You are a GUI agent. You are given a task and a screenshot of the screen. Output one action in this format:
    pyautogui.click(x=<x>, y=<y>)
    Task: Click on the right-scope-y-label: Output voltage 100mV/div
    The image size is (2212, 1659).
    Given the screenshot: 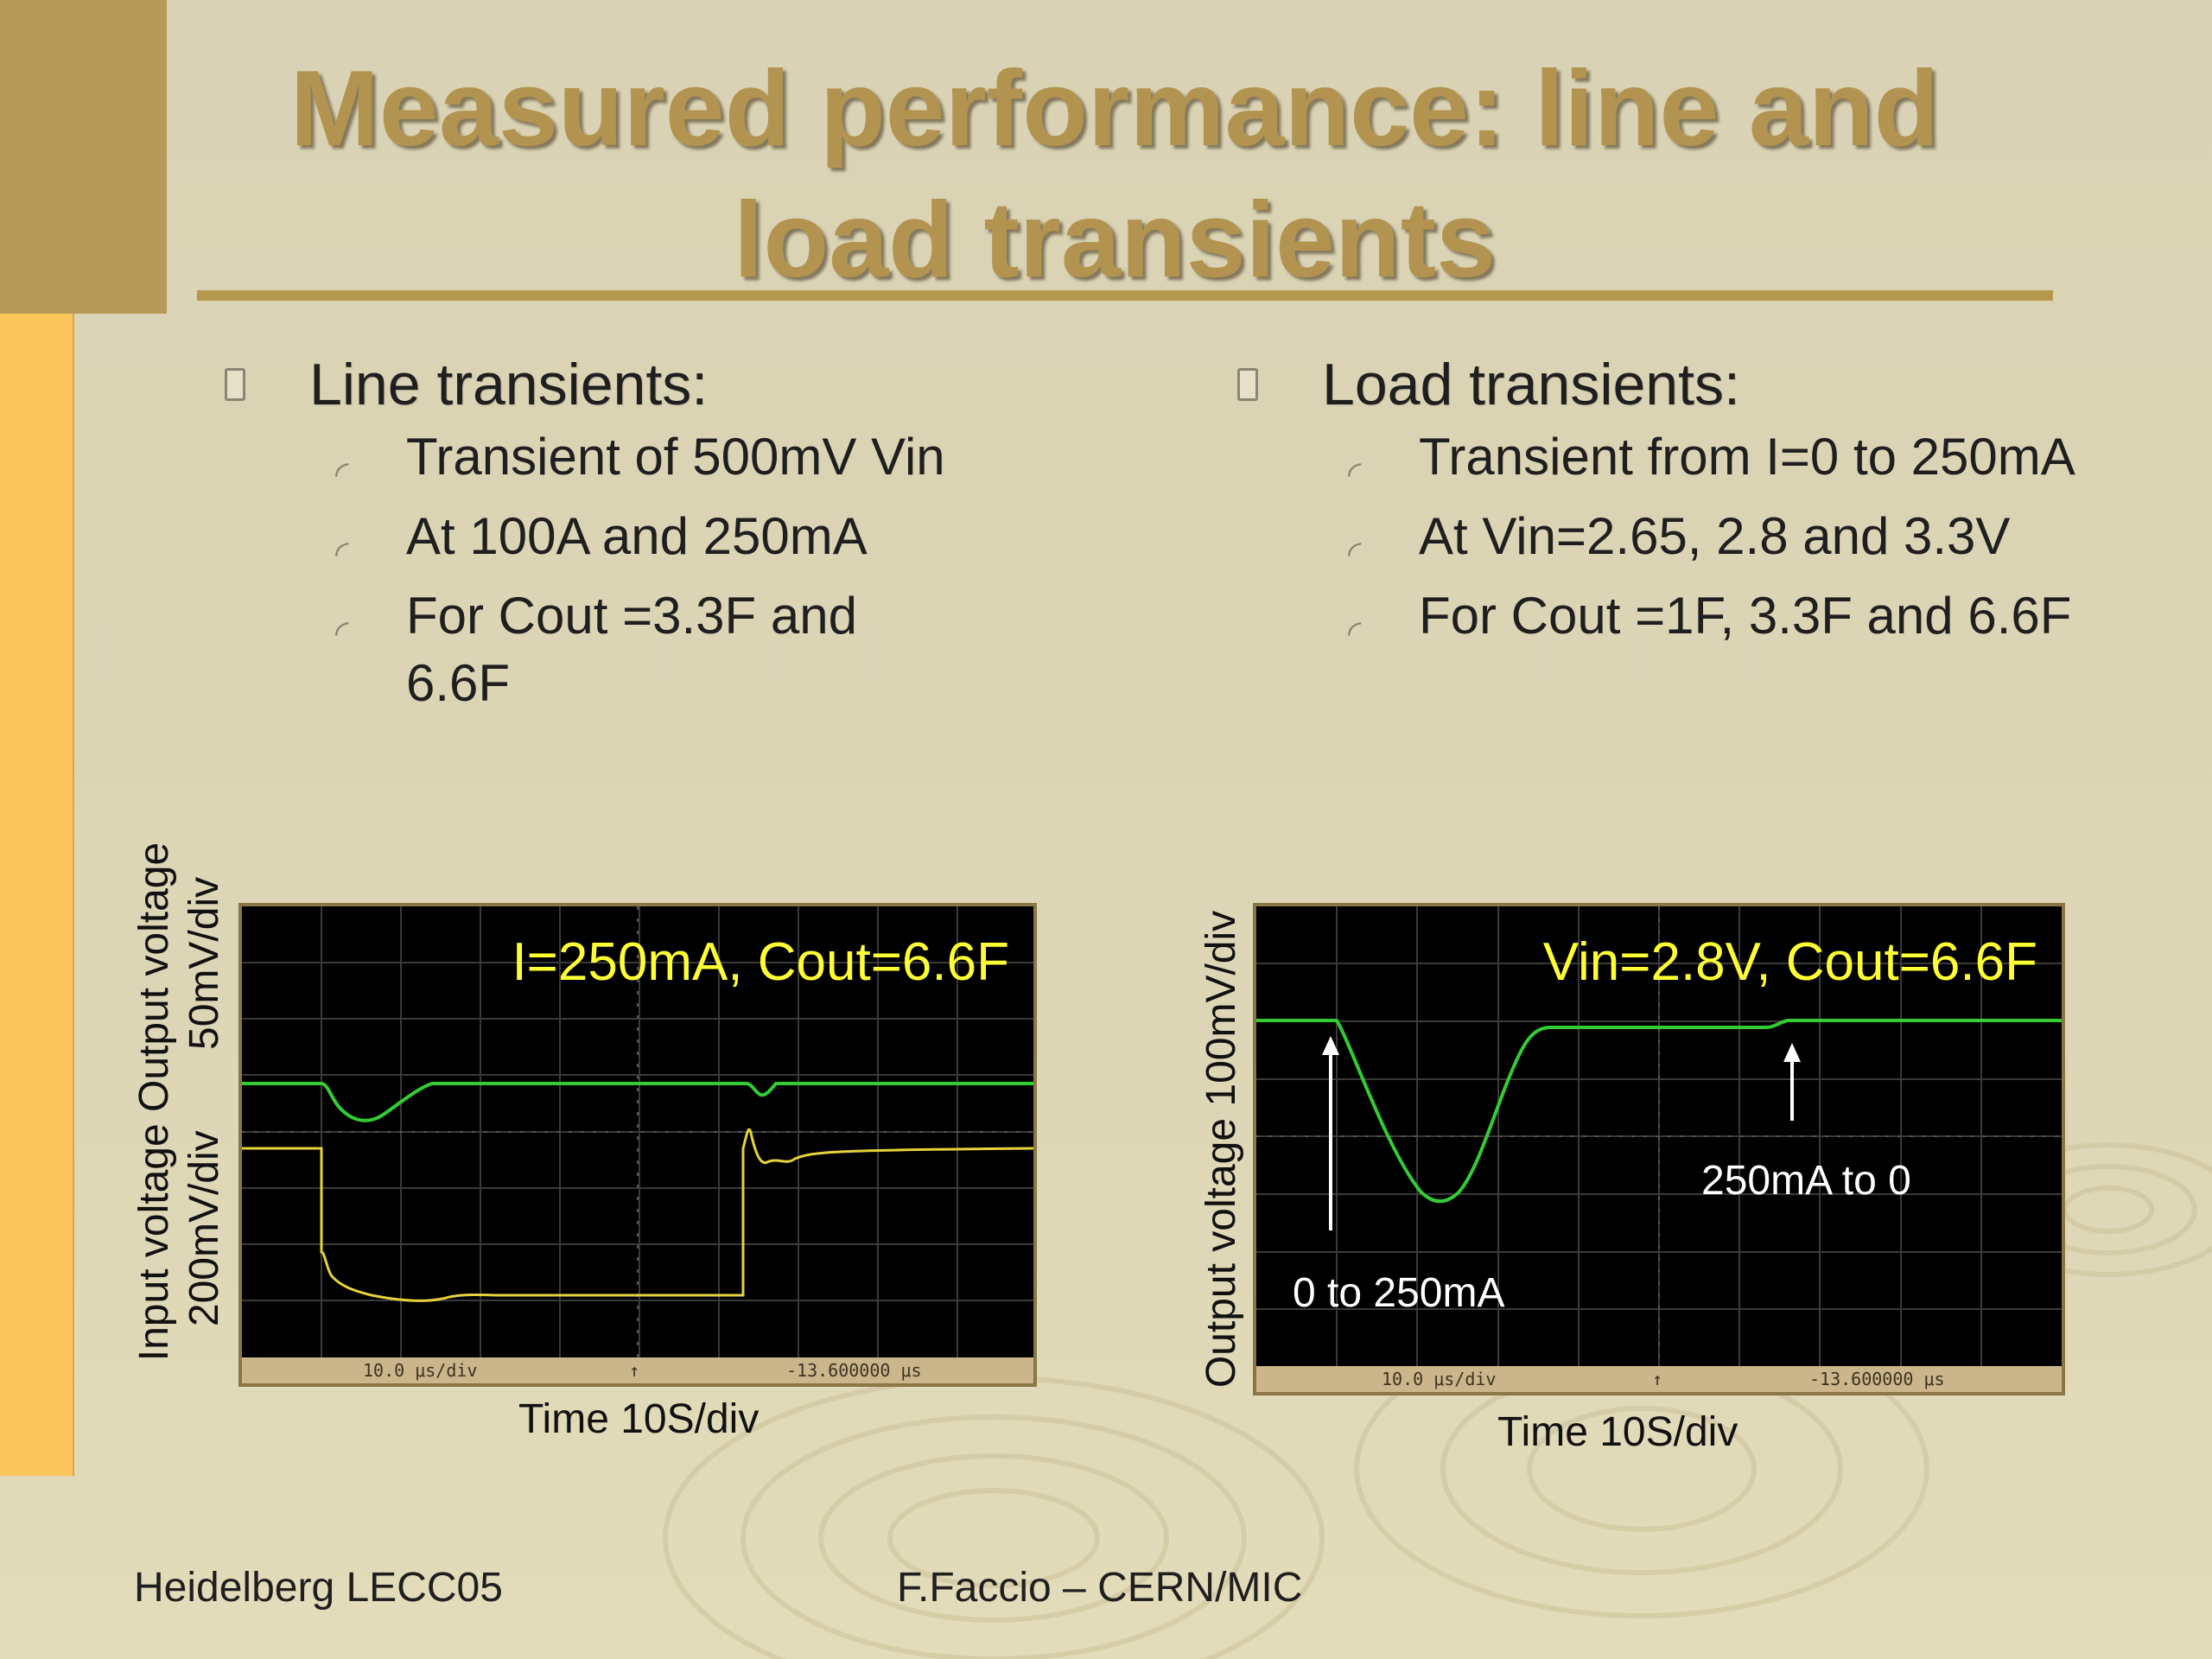 What is the action you would take?
    pyautogui.click(x=1221, y=1149)
    